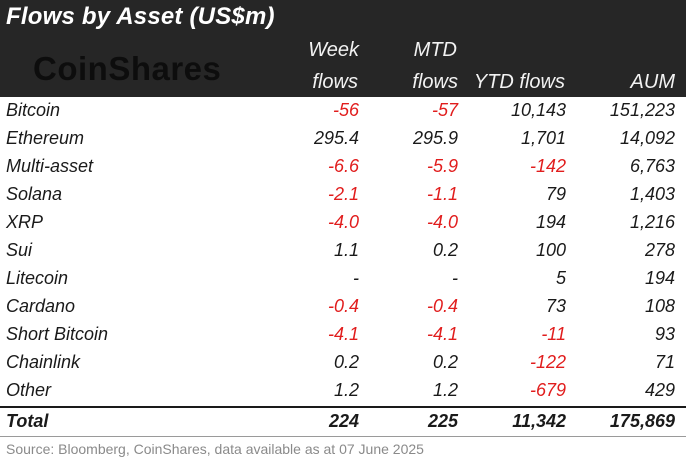 The image size is (686, 460). I want to click on aum-value: 93, so click(664, 334).